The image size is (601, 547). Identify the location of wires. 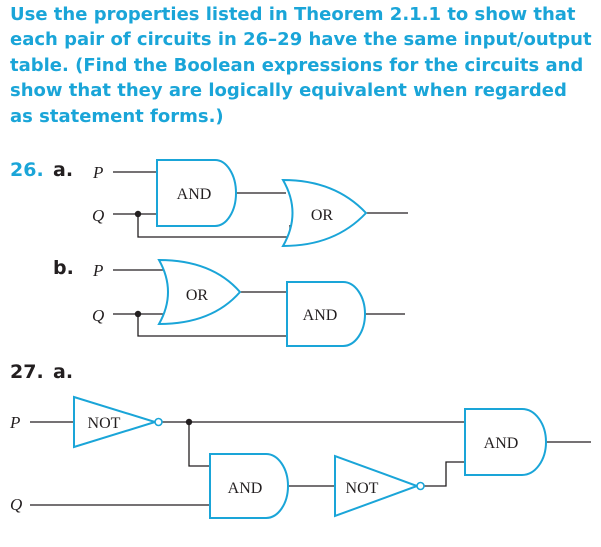
(310, 463).